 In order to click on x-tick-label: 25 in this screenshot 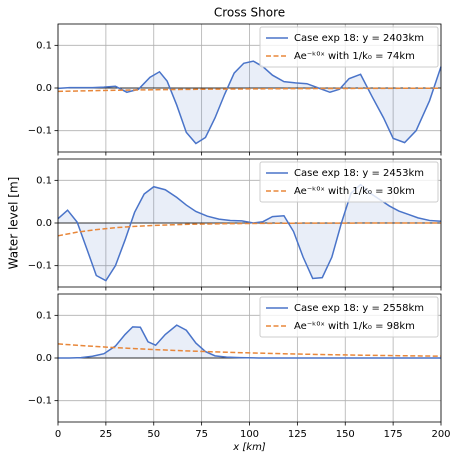, I will do `click(106, 434)`.